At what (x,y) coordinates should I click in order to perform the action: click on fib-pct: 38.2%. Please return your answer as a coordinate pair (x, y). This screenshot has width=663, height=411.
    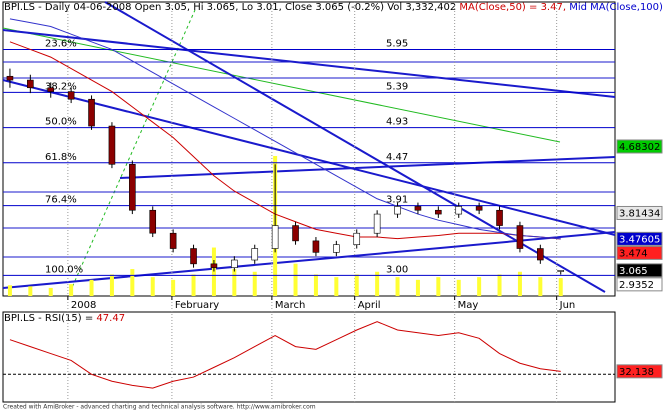
    Looking at the image, I should click on (61, 86).